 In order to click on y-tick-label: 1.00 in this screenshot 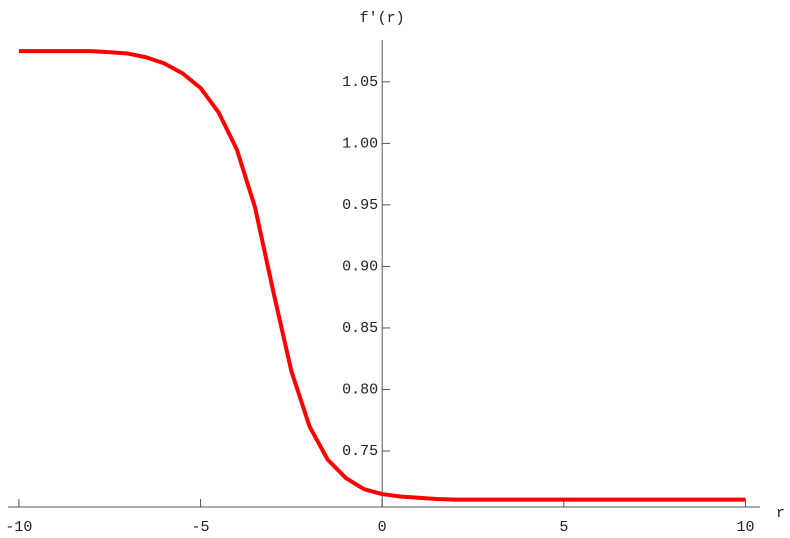, I will do `click(360, 143)`.